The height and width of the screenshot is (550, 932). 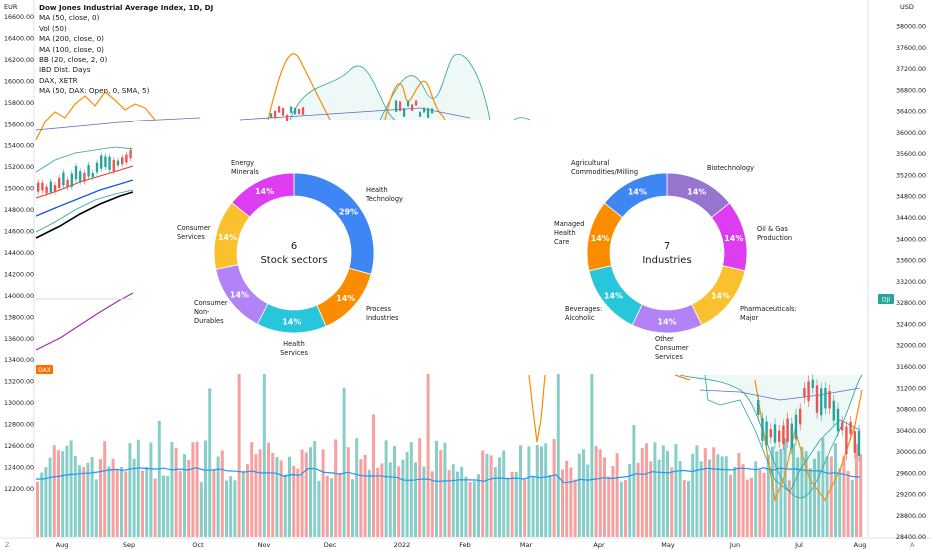 What do you see at coordinates (749, 318) in the screenshot?
I see `slice-label-line: Major` at bounding box center [749, 318].